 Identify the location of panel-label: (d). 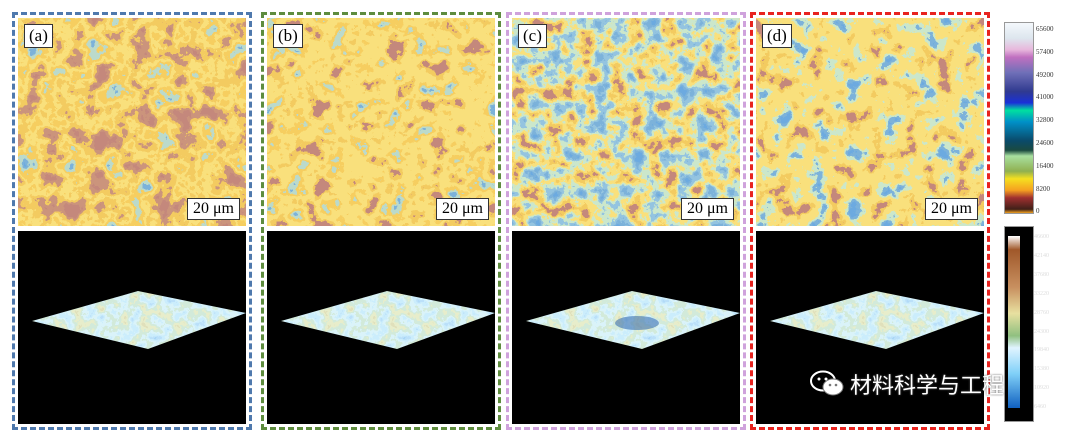
(777, 36).